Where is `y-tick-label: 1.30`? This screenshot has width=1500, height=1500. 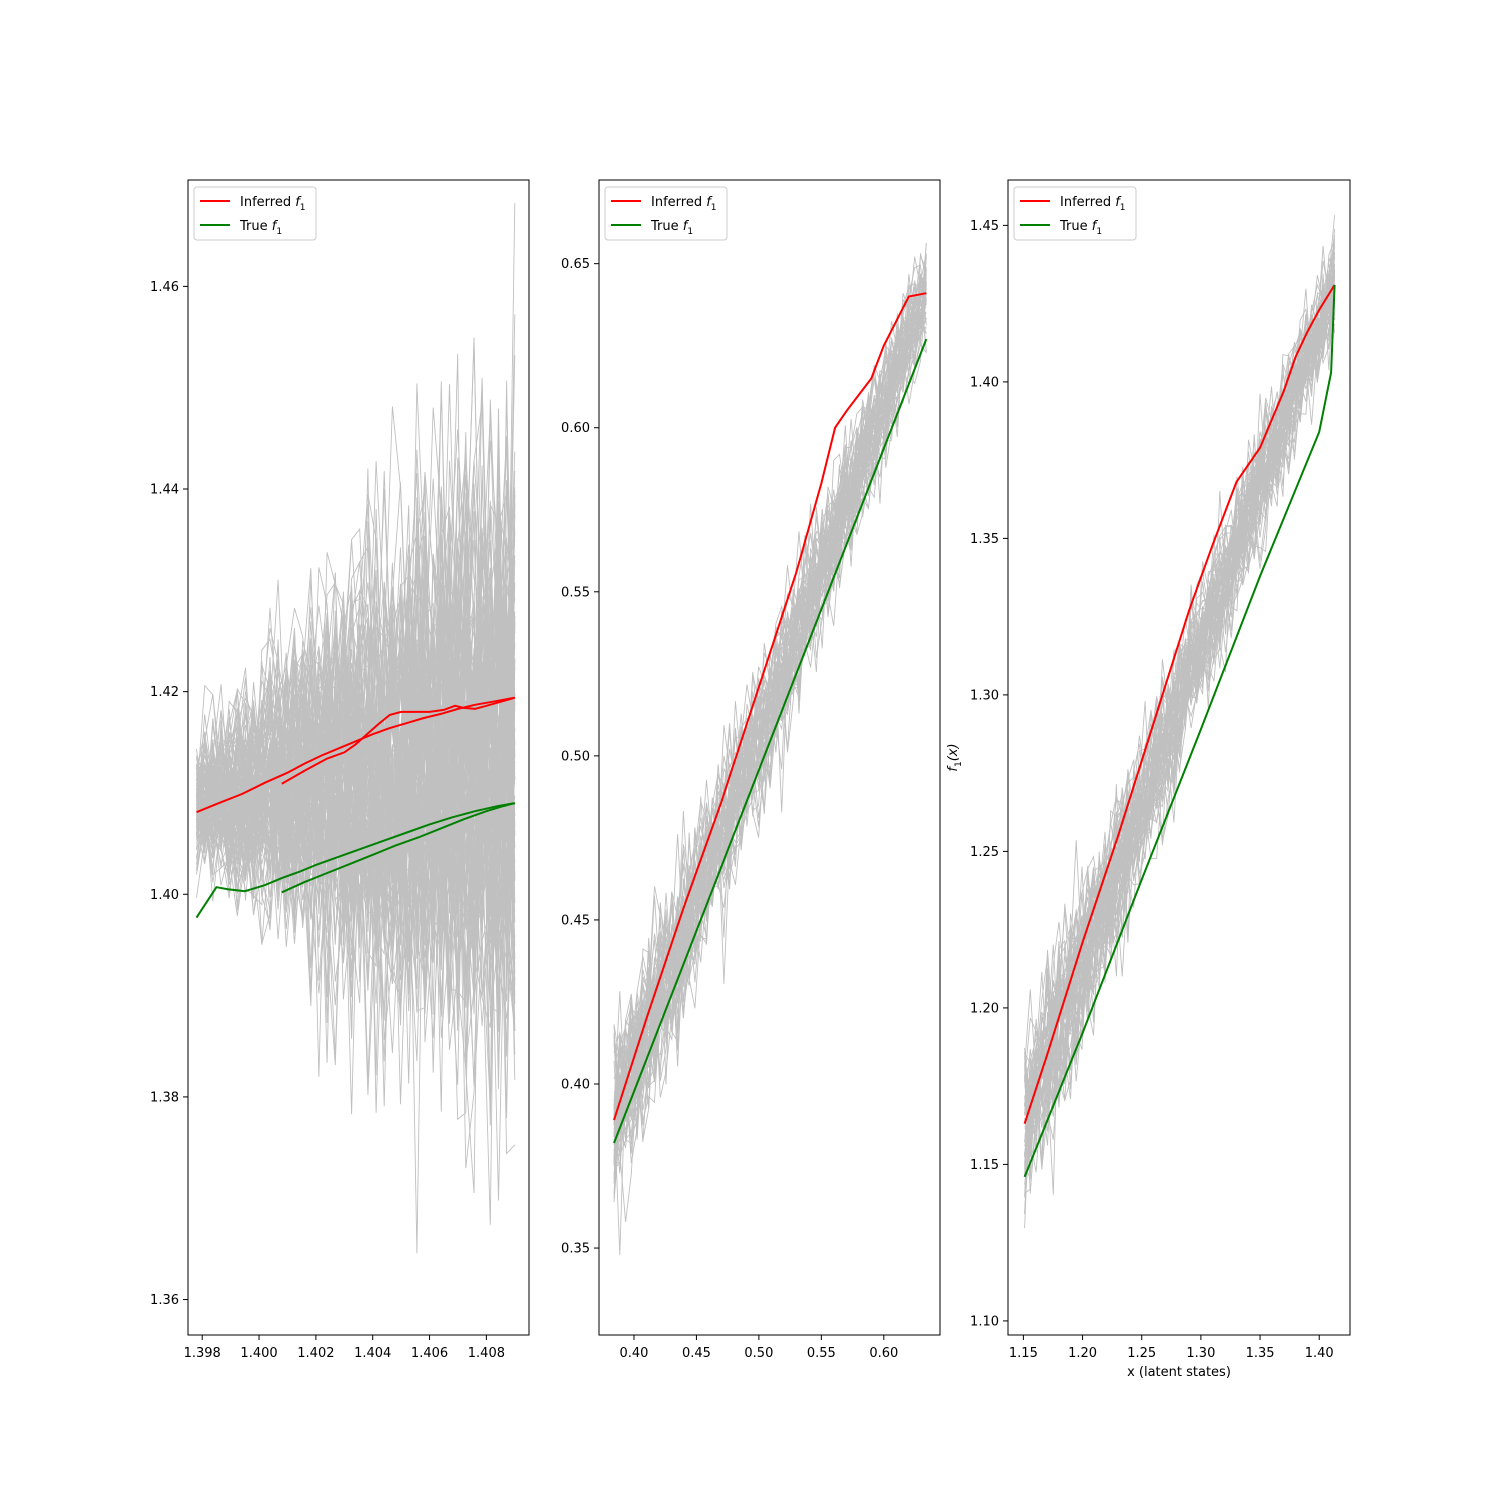 y-tick-label: 1.30 is located at coordinates (984, 695).